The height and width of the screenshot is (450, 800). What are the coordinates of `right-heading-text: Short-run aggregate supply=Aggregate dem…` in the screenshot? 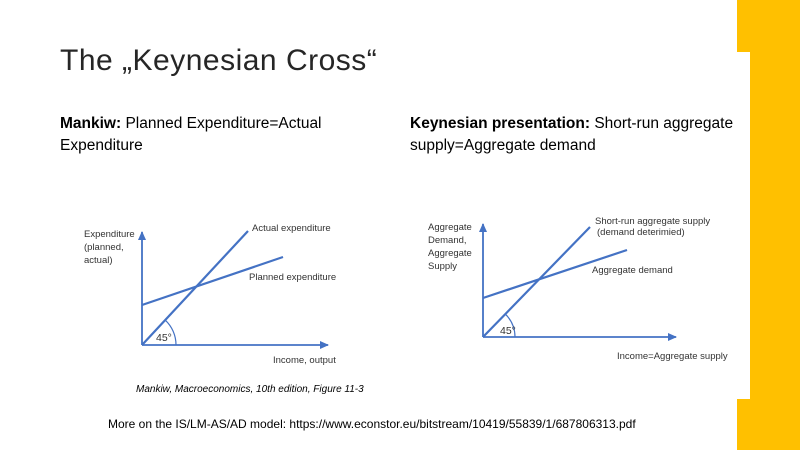 It's located at (572, 134).